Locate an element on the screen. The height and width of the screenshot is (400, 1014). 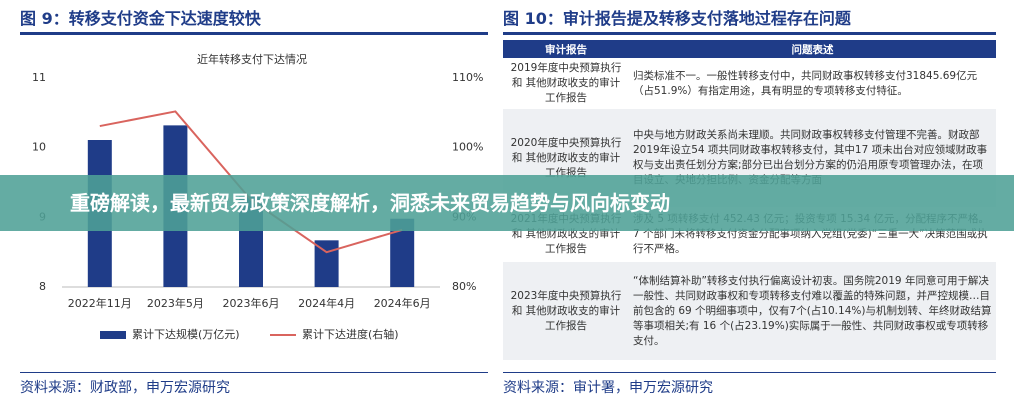
y-tick-label: 8 is located at coordinates (42, 286).